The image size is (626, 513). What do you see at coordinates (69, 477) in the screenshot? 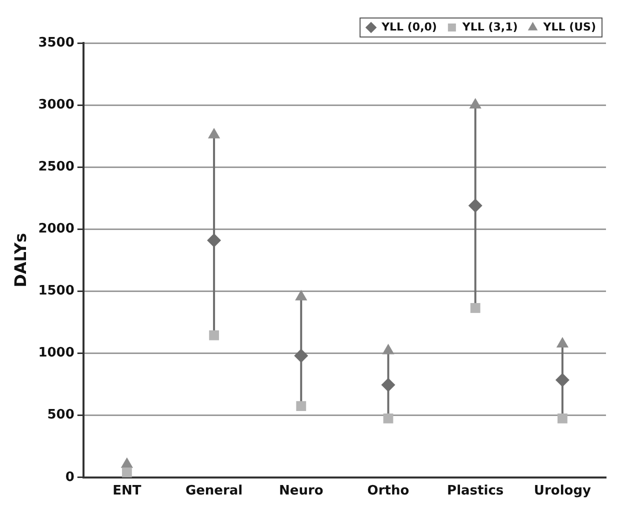
I see `y-tick-label: 0` at bounding box center [69, 477].